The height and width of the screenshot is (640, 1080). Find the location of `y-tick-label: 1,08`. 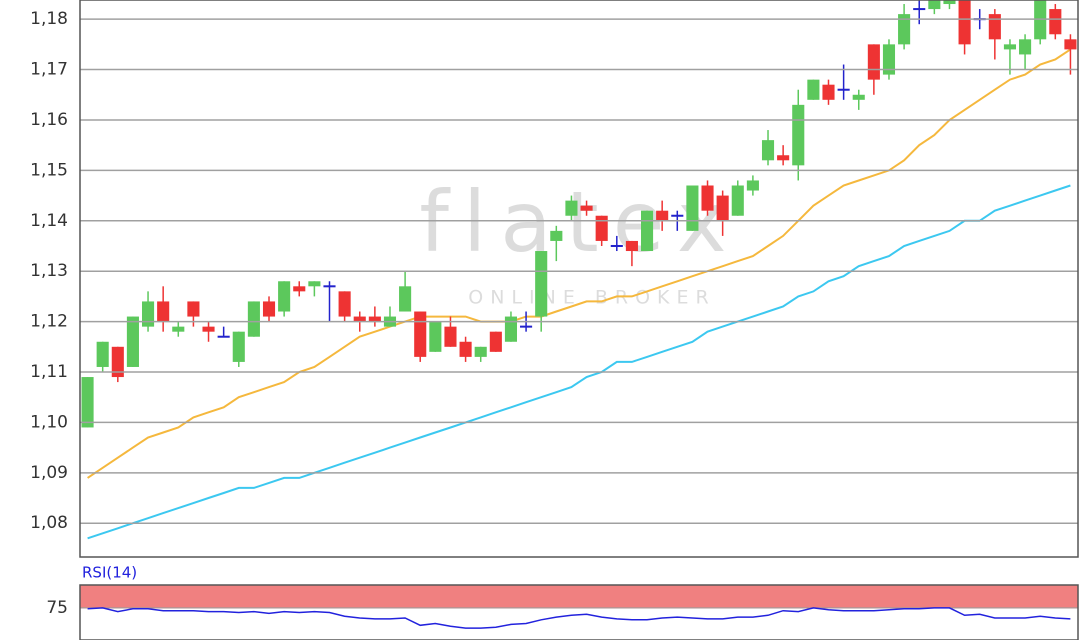

y-tick-label: 1,08 is located at coordinates (49, 523).